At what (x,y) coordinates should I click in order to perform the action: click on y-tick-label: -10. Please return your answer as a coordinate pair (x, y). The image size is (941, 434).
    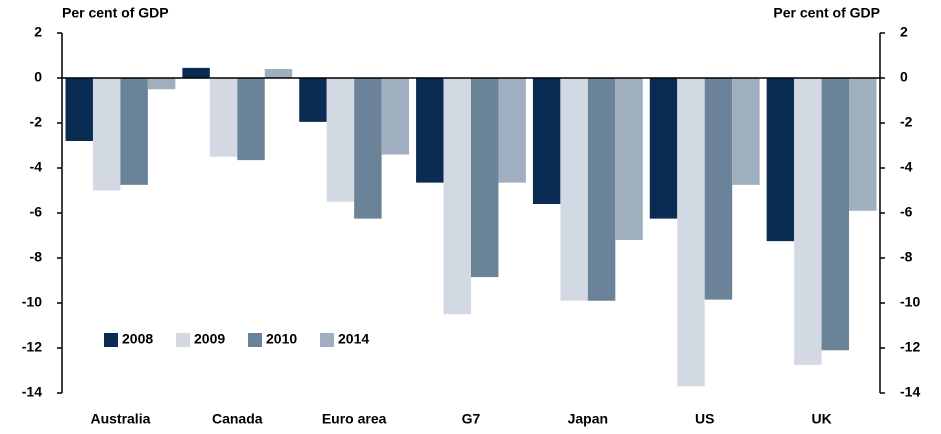
    Looking at the image, I should click on (32, 302).